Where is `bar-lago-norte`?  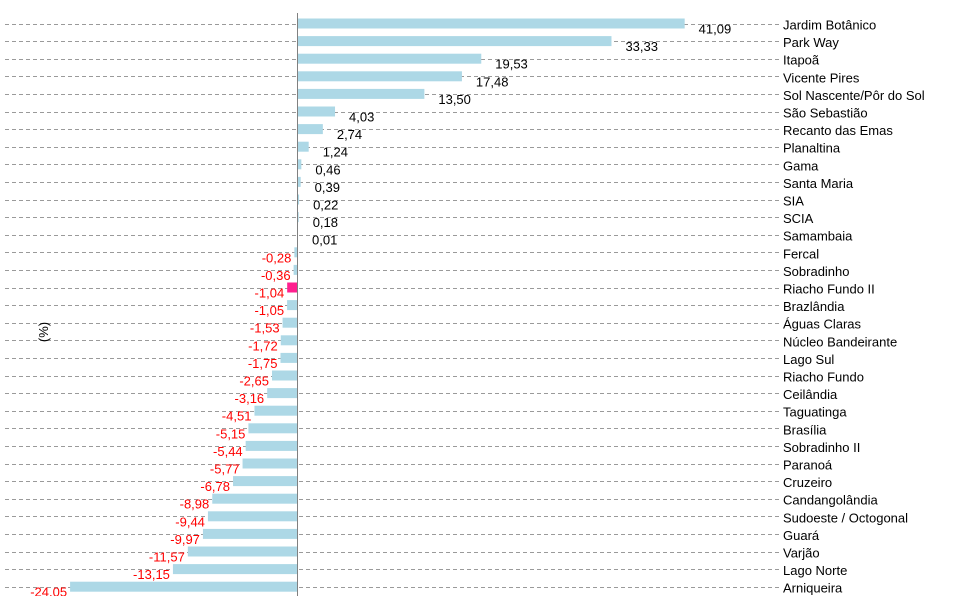 bar-lago-norte is located at coordinates (234, 569).